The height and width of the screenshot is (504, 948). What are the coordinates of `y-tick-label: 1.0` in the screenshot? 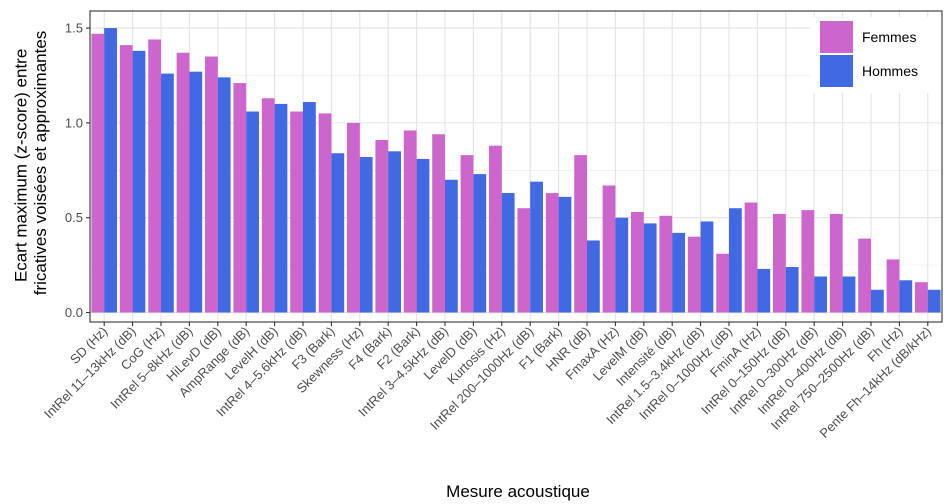 It's located at (74, 122).